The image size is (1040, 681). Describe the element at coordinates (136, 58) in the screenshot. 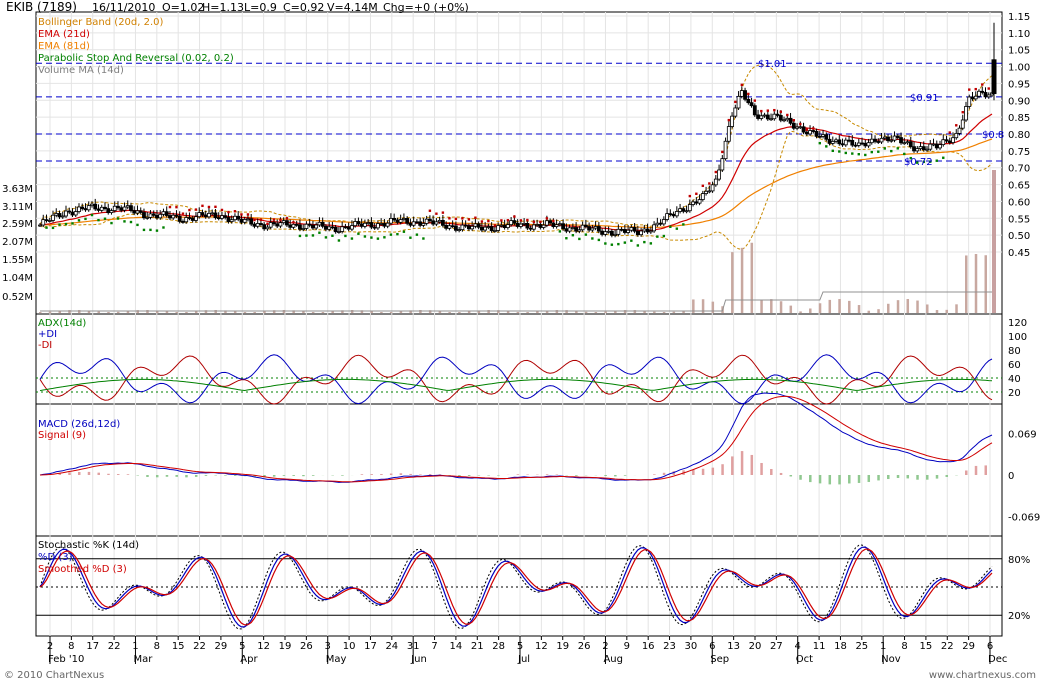

I see `legend-entry: Parabolic Stop And Reversal (0.02, 0.2)` at that location.